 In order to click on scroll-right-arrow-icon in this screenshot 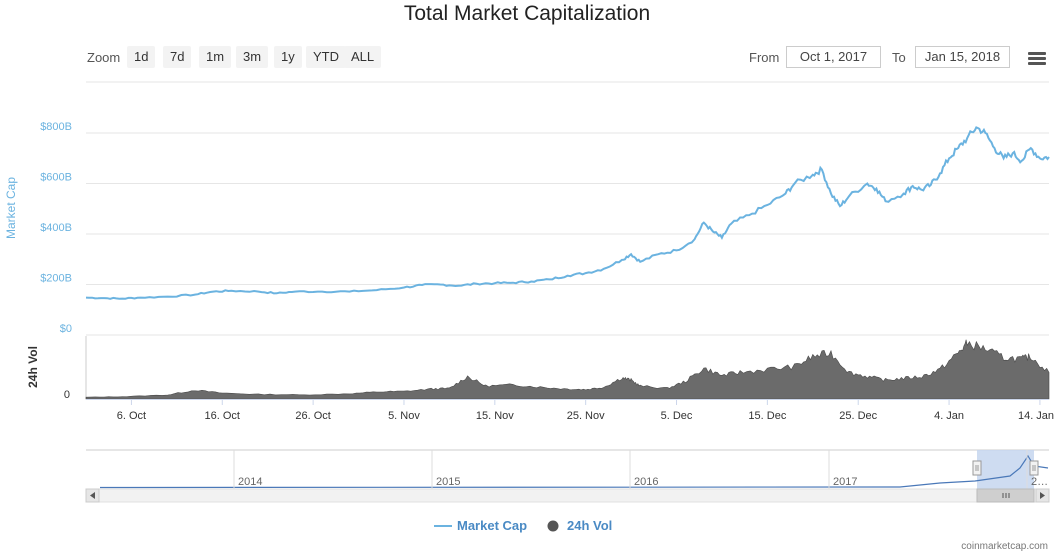, I will do `click(1042, 495)`.